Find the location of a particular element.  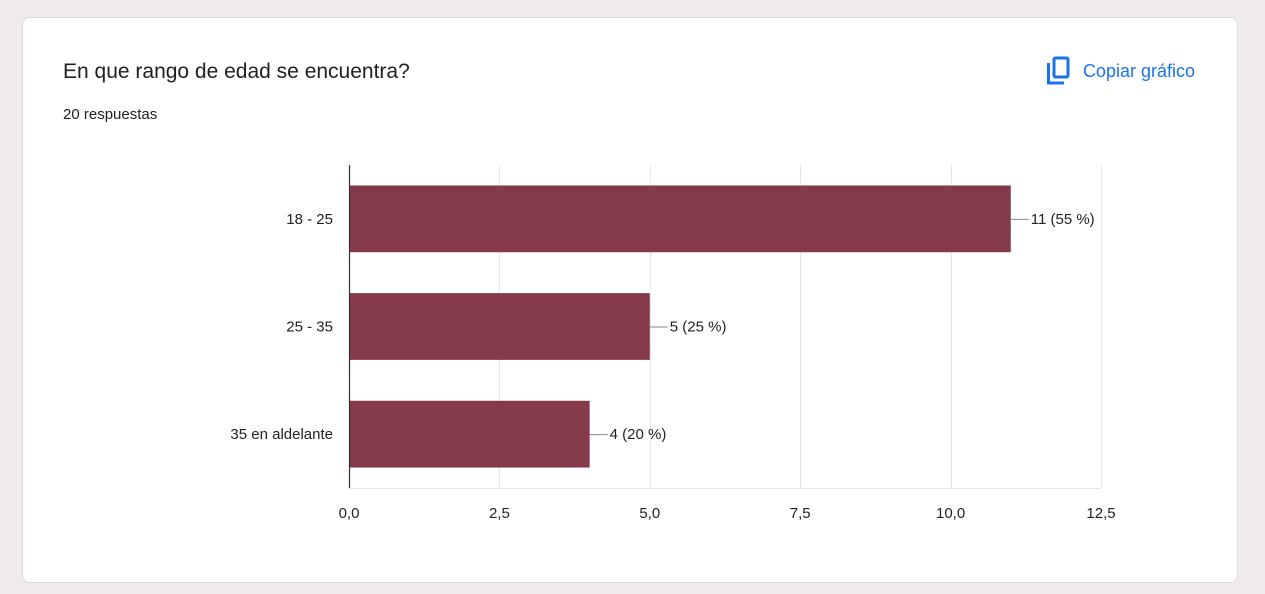

x-tick-label: 7,5 is located at coordinates (800, 513).